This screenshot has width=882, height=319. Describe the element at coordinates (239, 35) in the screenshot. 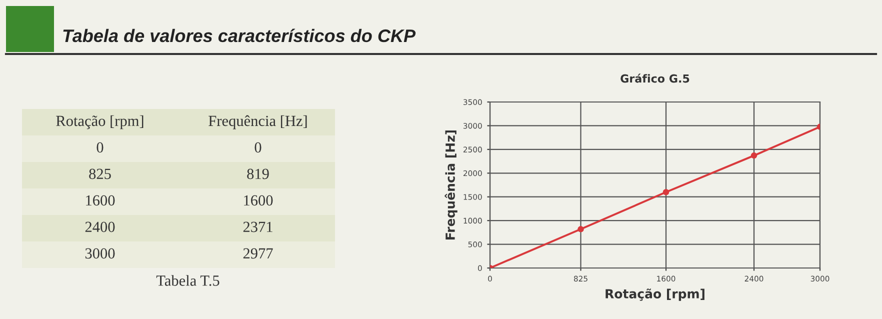

I see `text: Tabela de valores característicos do CKP` at that location.